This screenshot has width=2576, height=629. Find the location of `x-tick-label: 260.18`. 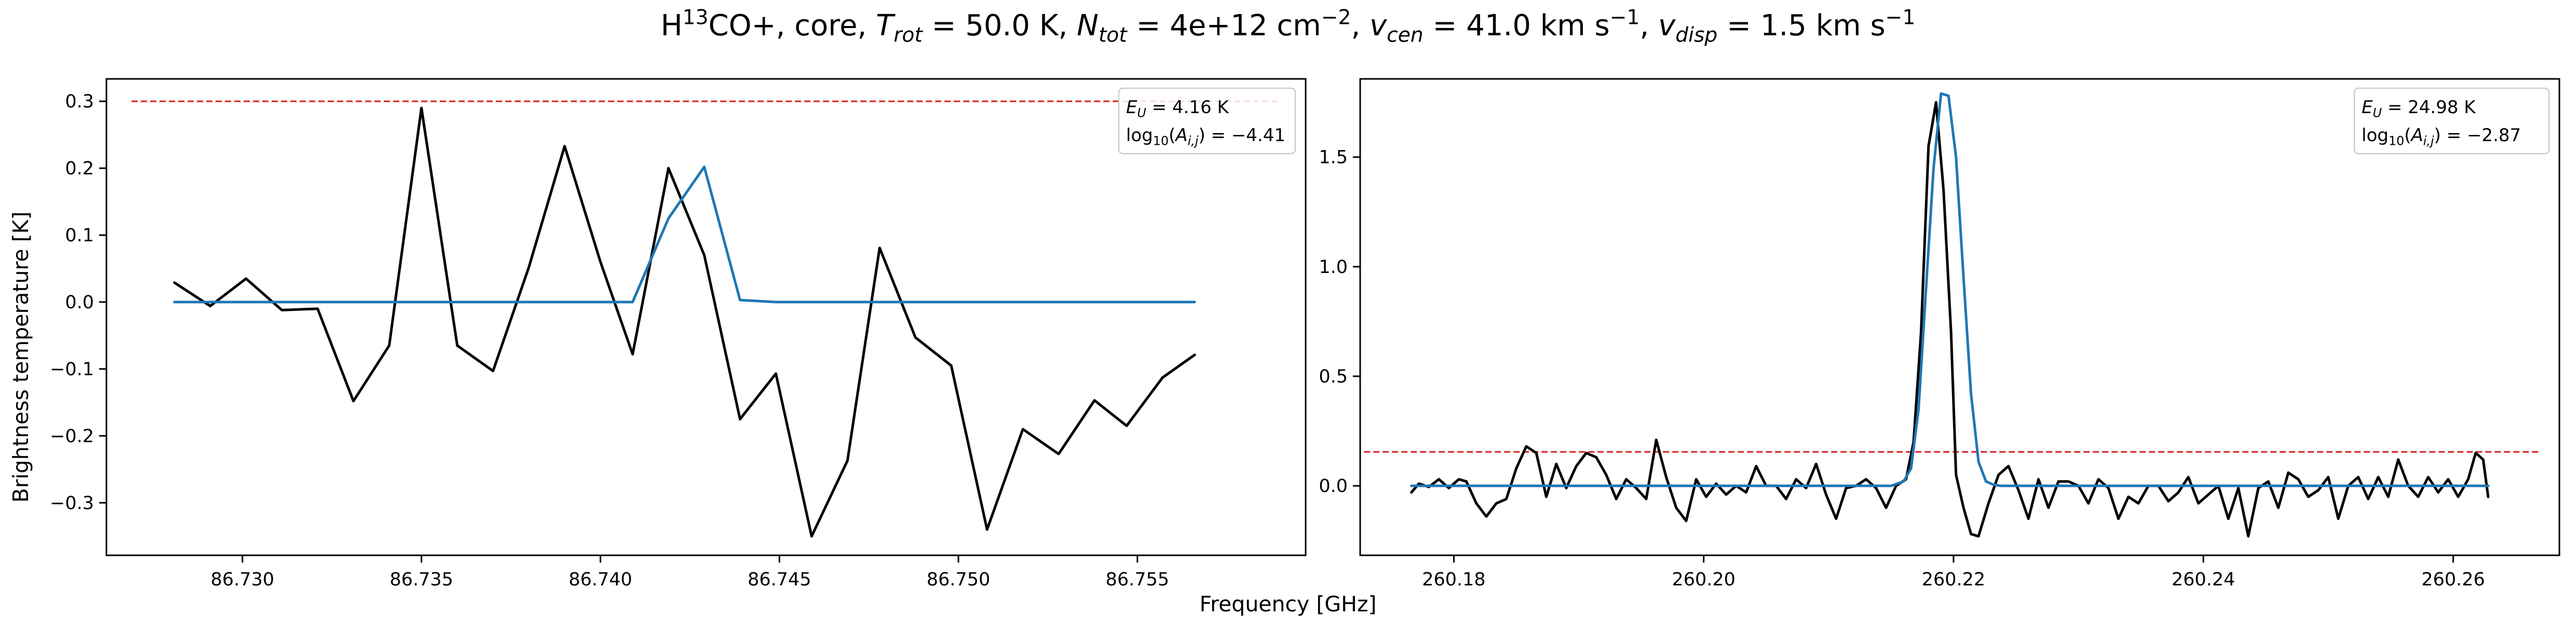

x-tick-label: 260.18 is located at coordinates (1453, 579).